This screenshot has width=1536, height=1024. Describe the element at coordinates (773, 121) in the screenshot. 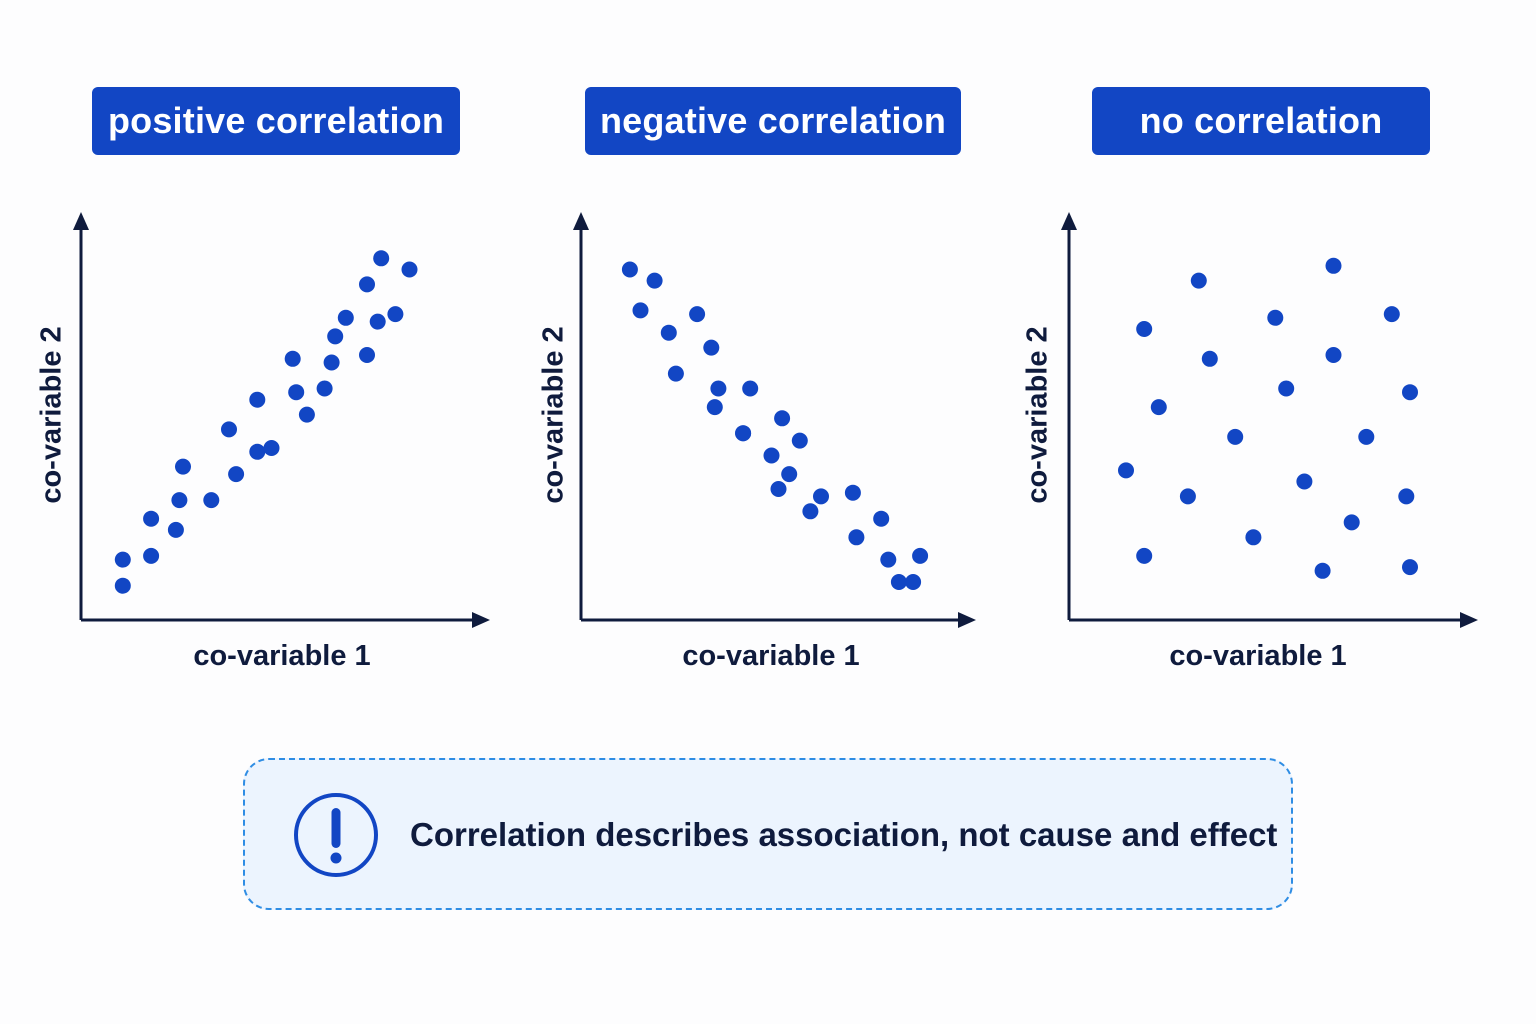

I see `chart-title: negative correlation` at that location.